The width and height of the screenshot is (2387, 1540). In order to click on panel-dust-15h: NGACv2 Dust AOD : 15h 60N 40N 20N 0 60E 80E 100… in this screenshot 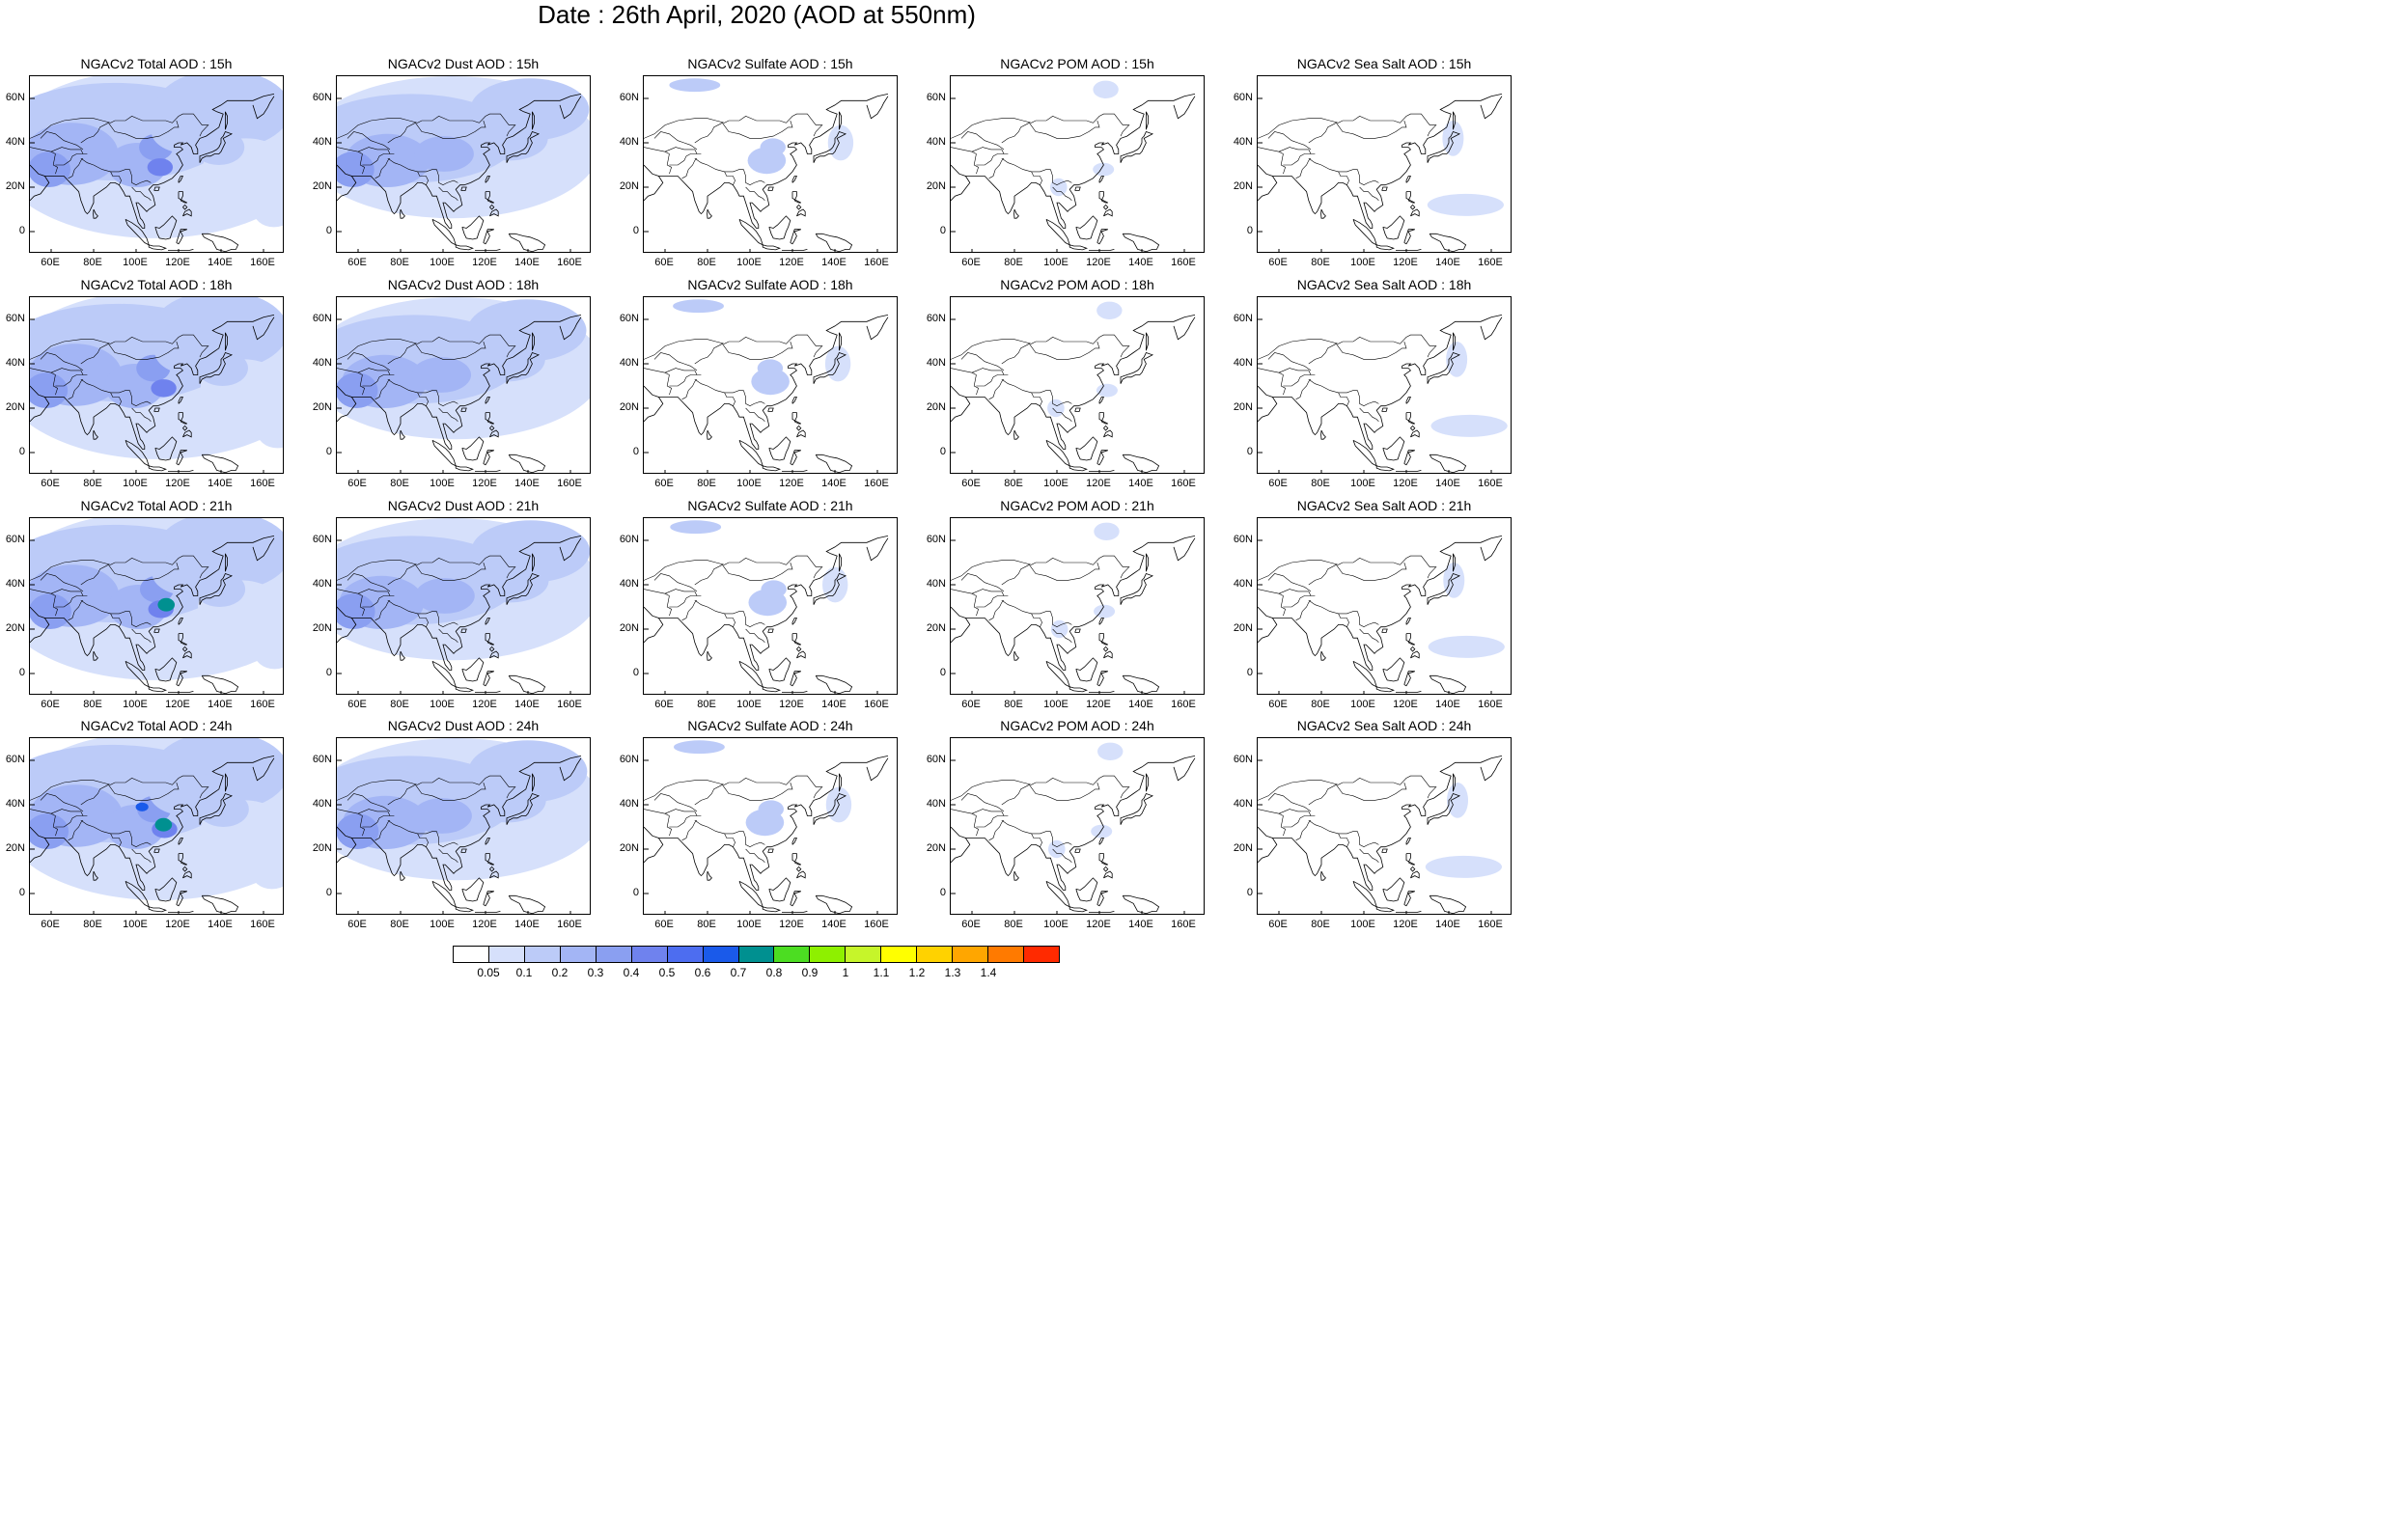, I will do `click(452, 162)`.